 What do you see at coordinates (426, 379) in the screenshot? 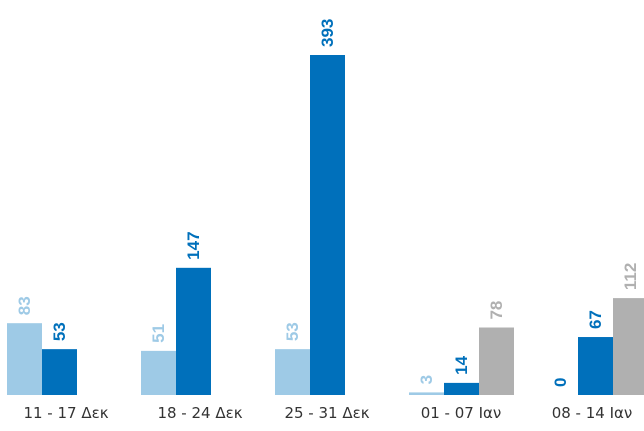
I see `data-label-3-0: 3` at bounding box center [426, 379].